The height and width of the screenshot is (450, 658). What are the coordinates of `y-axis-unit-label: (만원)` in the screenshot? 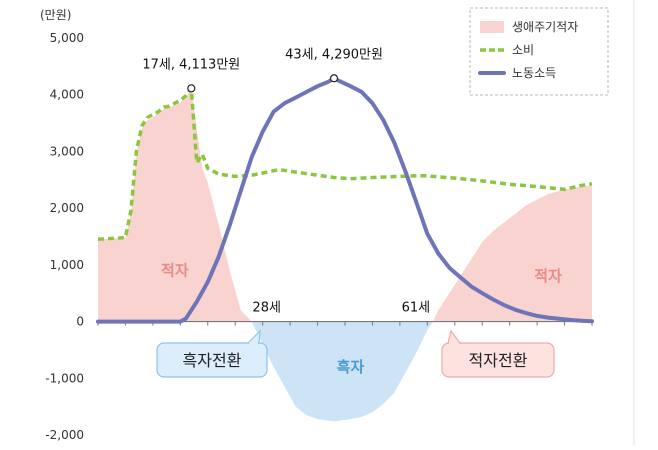 It's located at (55, 15).